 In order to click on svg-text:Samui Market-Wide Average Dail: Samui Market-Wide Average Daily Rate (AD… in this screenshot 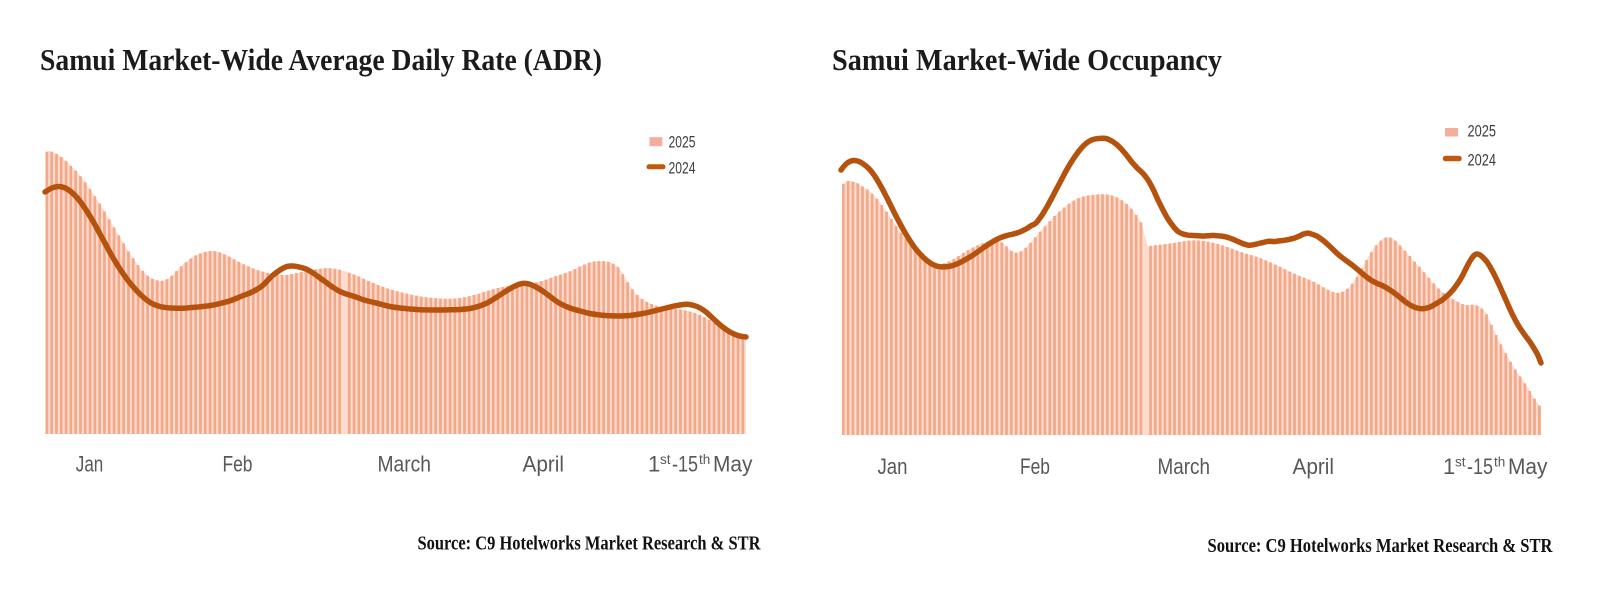, I will do `click(321, 59)`.